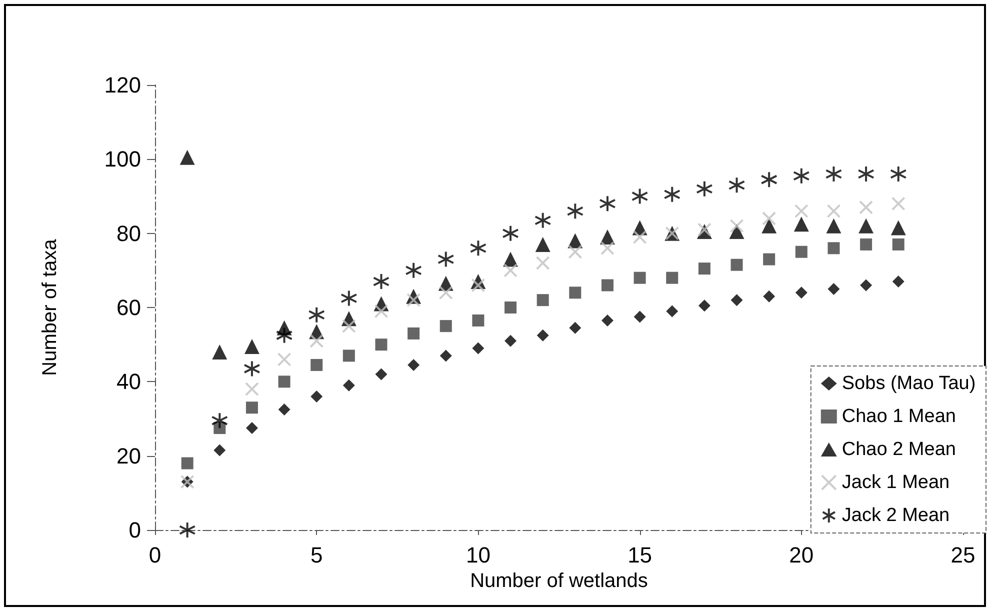 This screenshot has width=992, height=613. I want to click on y-axis-title: Number of taxa, so click(50, 307).